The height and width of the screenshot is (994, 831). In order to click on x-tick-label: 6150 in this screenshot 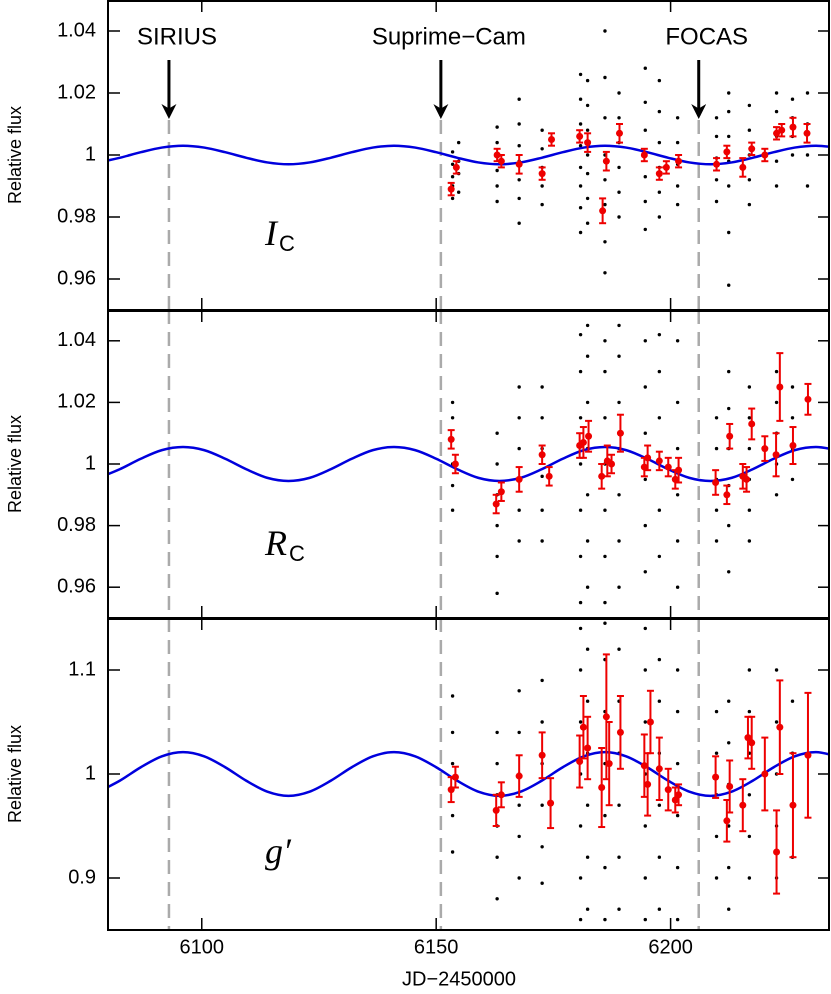, I will do `click(436, 947)`.